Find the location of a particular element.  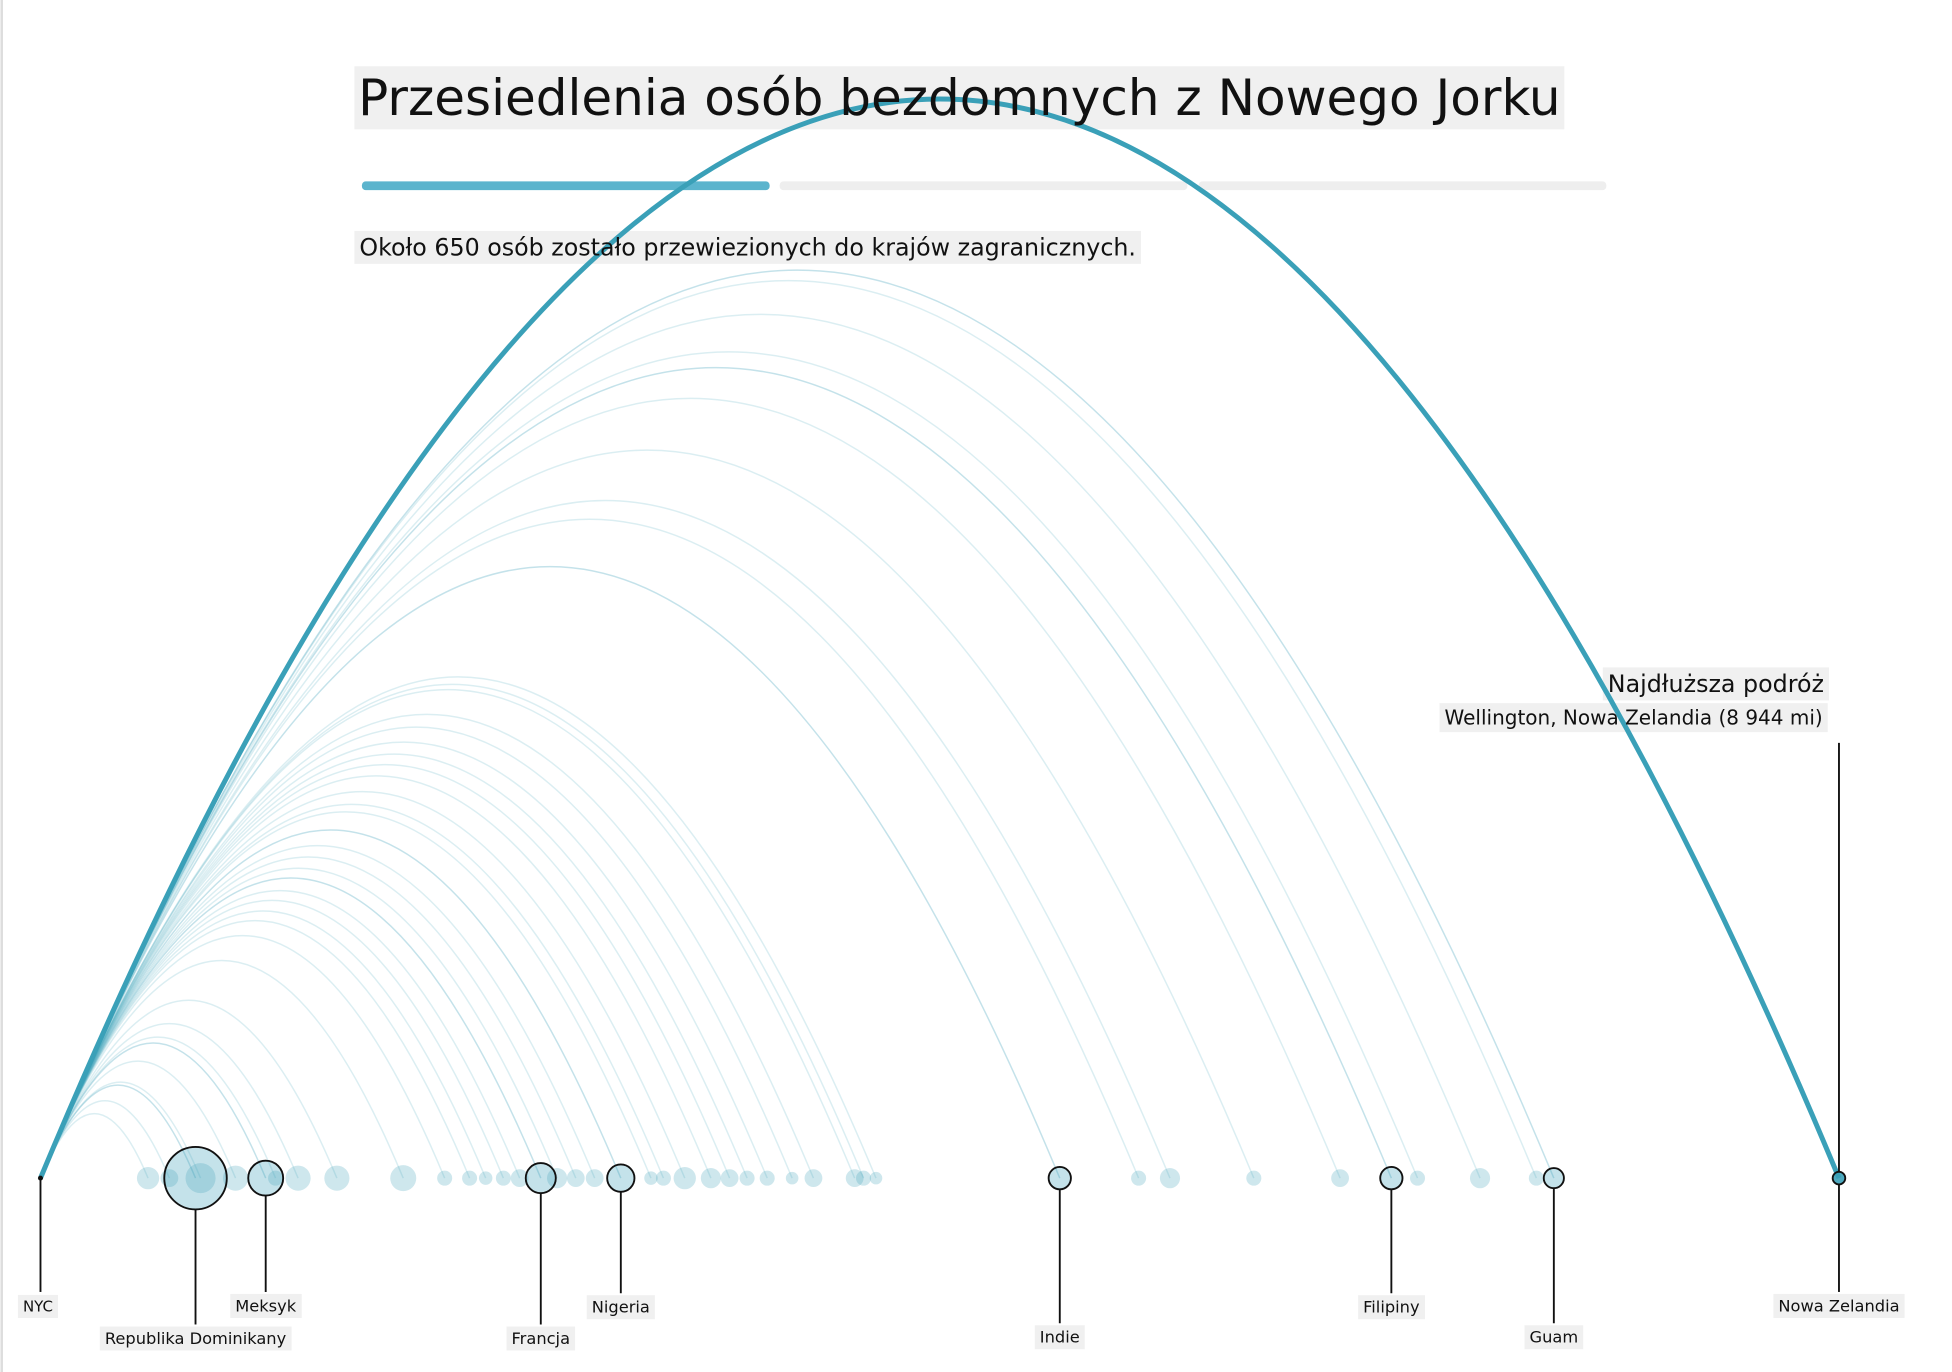

destination-label: Filipiny is located at coordinates (1391, 1307).